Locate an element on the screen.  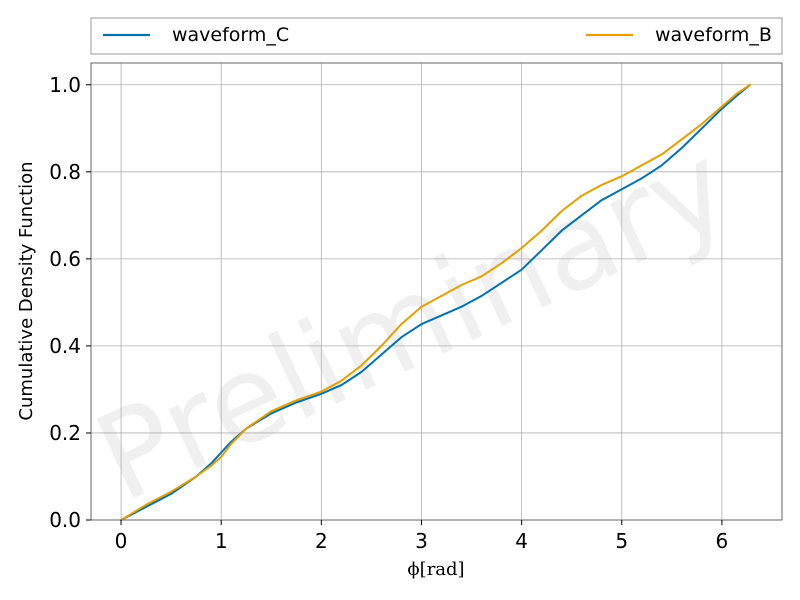
x-axis-ticks: 0 1 2 3 4 5 6 is located at coordinates (422, 536).